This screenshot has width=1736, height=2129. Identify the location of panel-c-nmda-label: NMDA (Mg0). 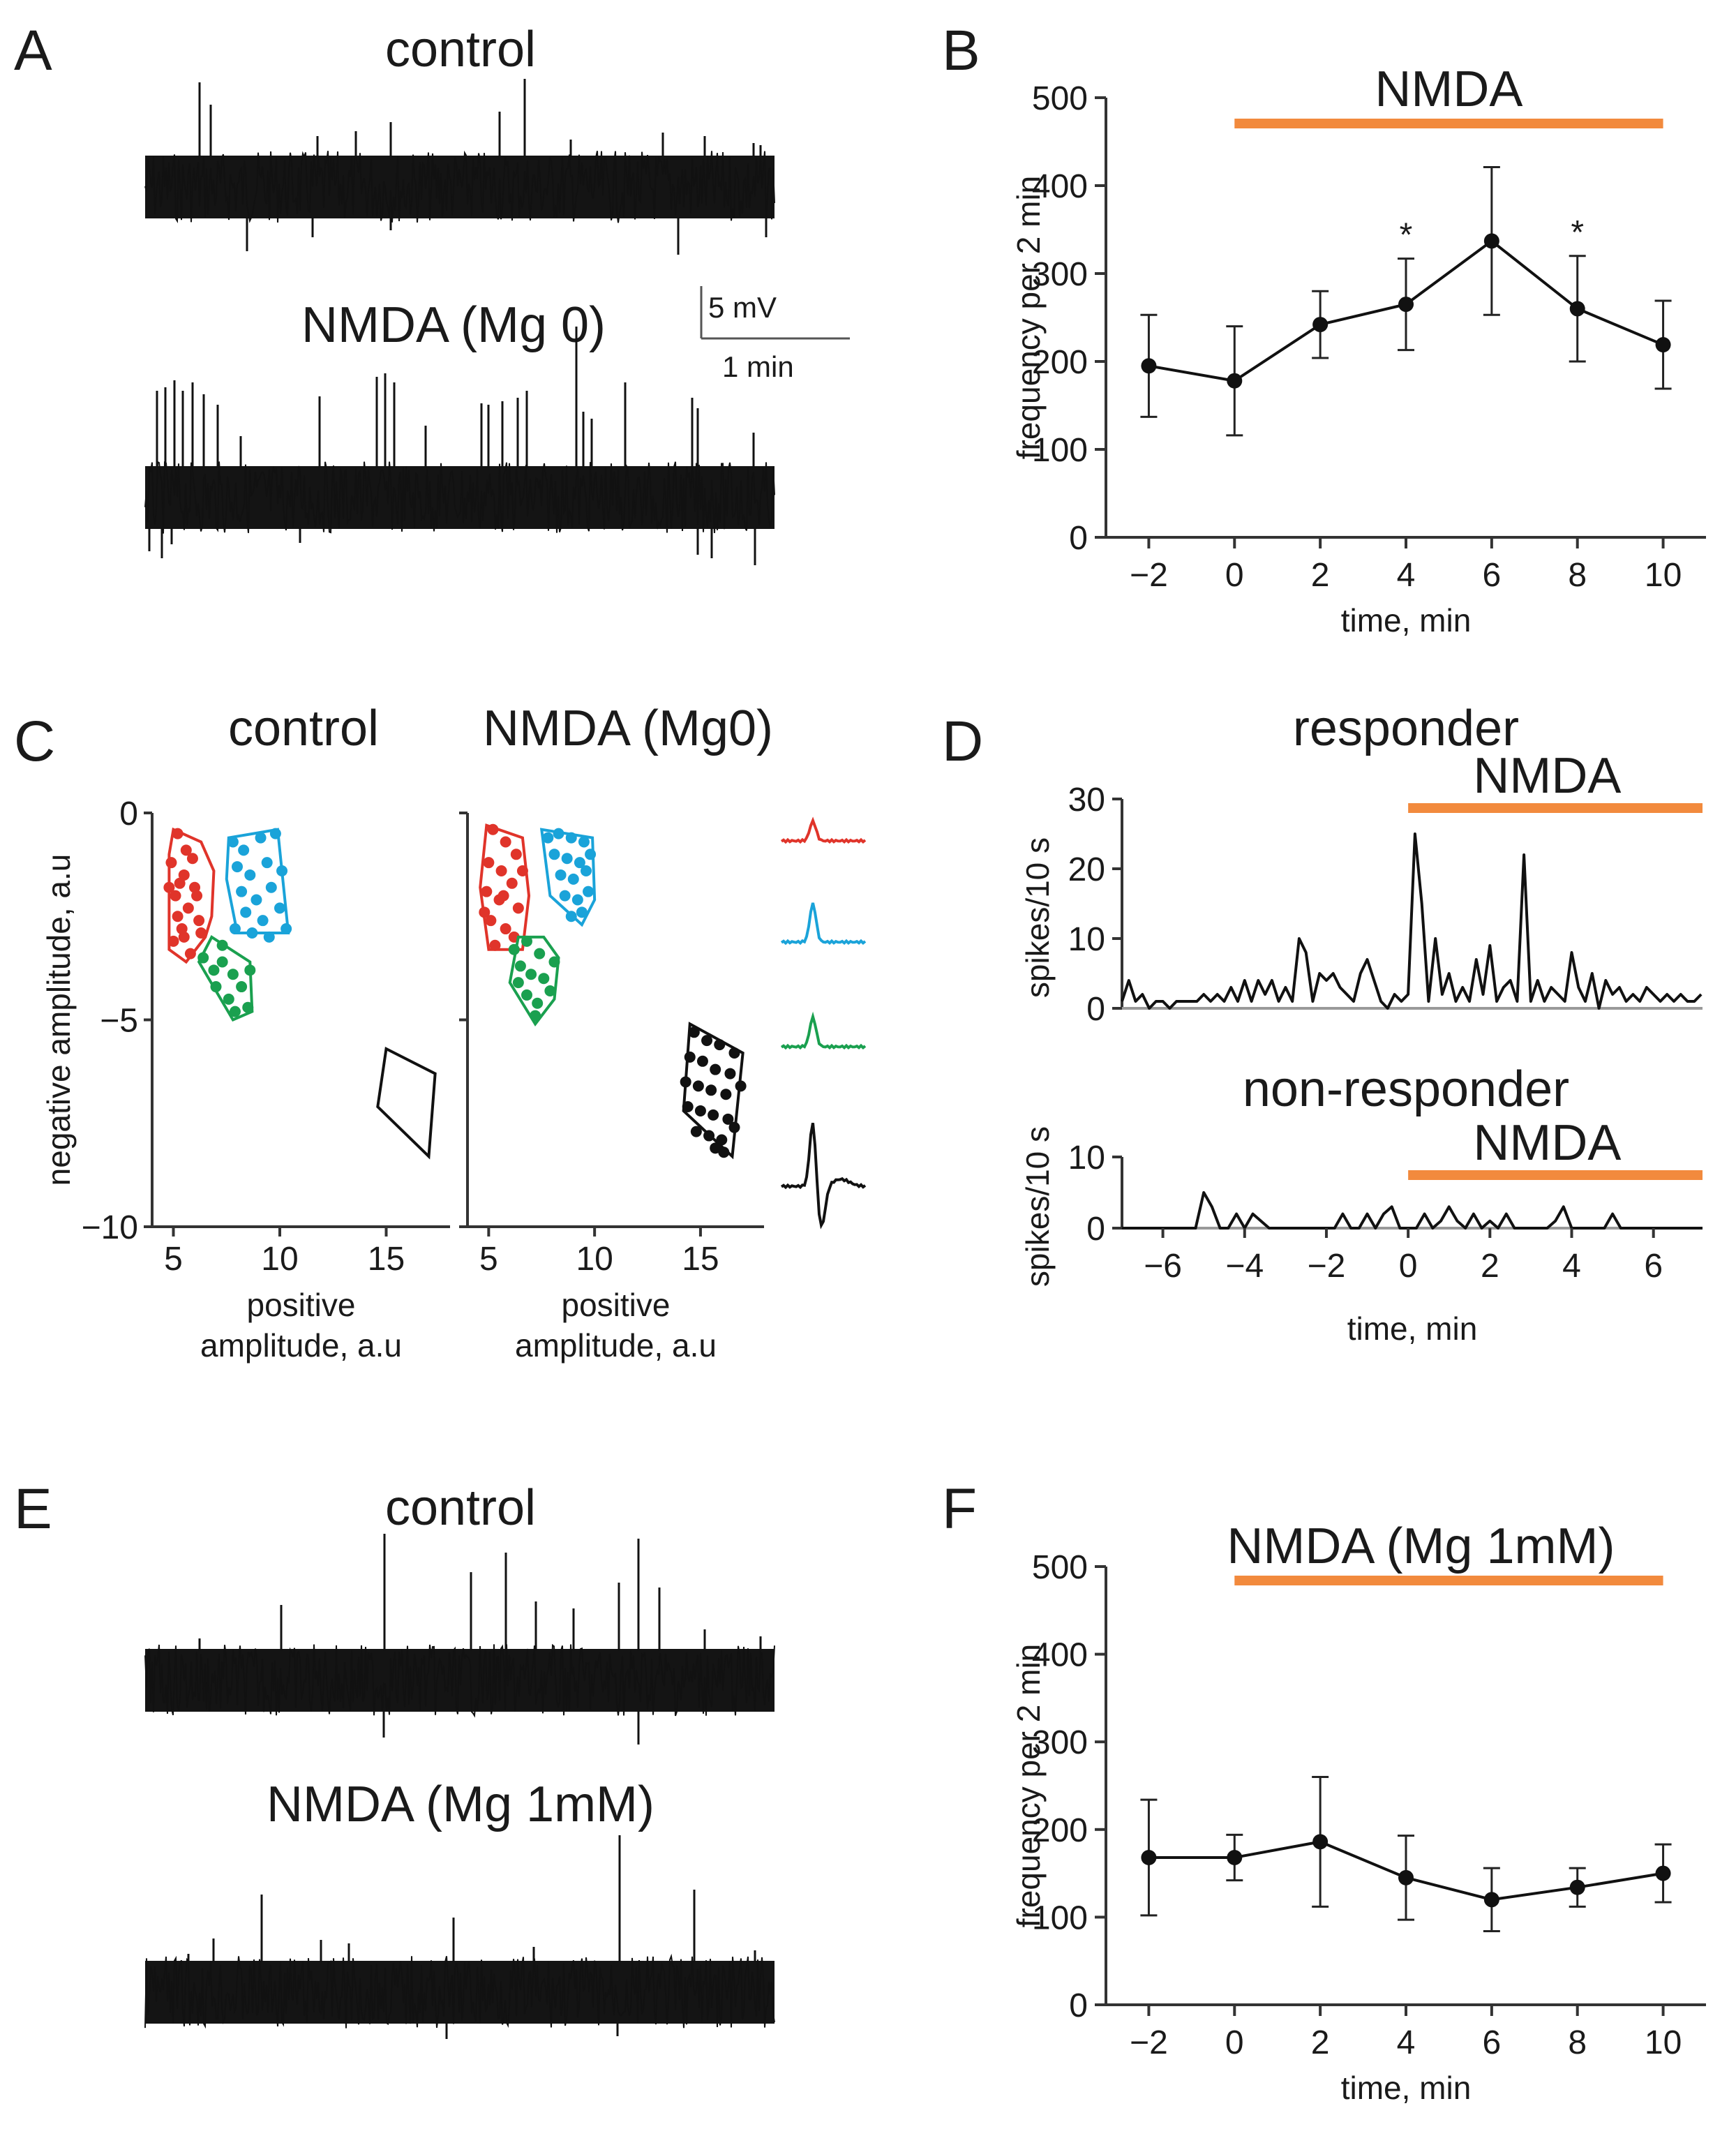
(628, 729).